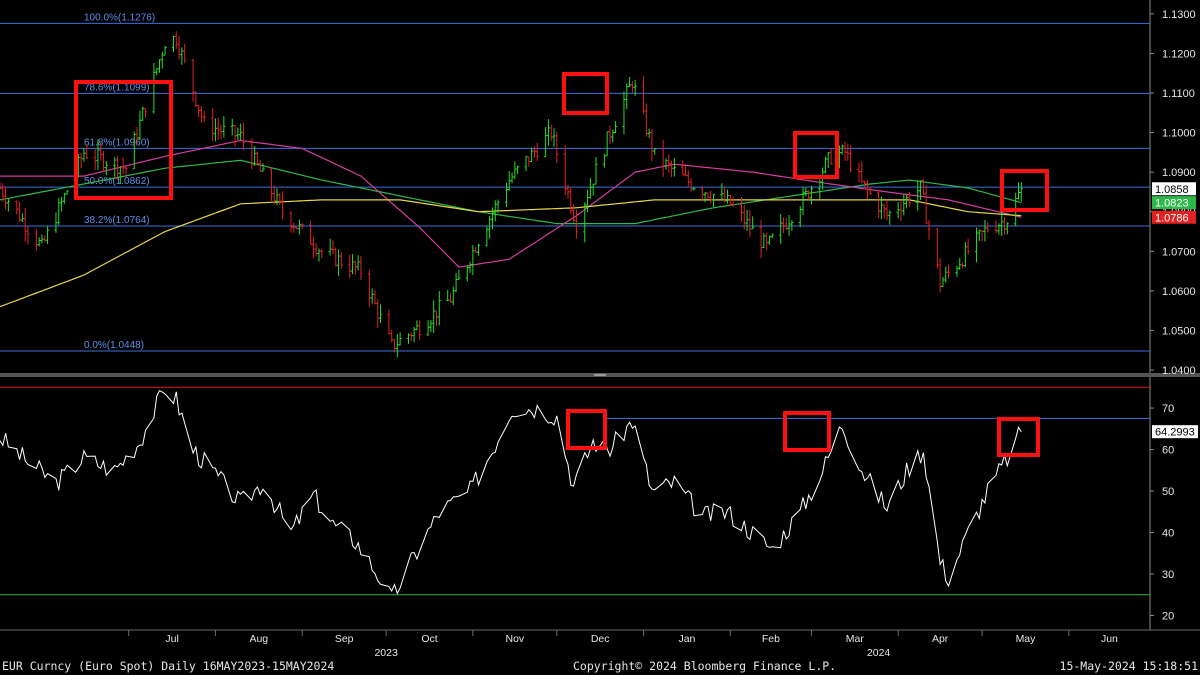 This screenshot has height=675, width=1200. I want to click on last-price-tags: 1.0858 1.0823 1.0786, so click(1174, 203).